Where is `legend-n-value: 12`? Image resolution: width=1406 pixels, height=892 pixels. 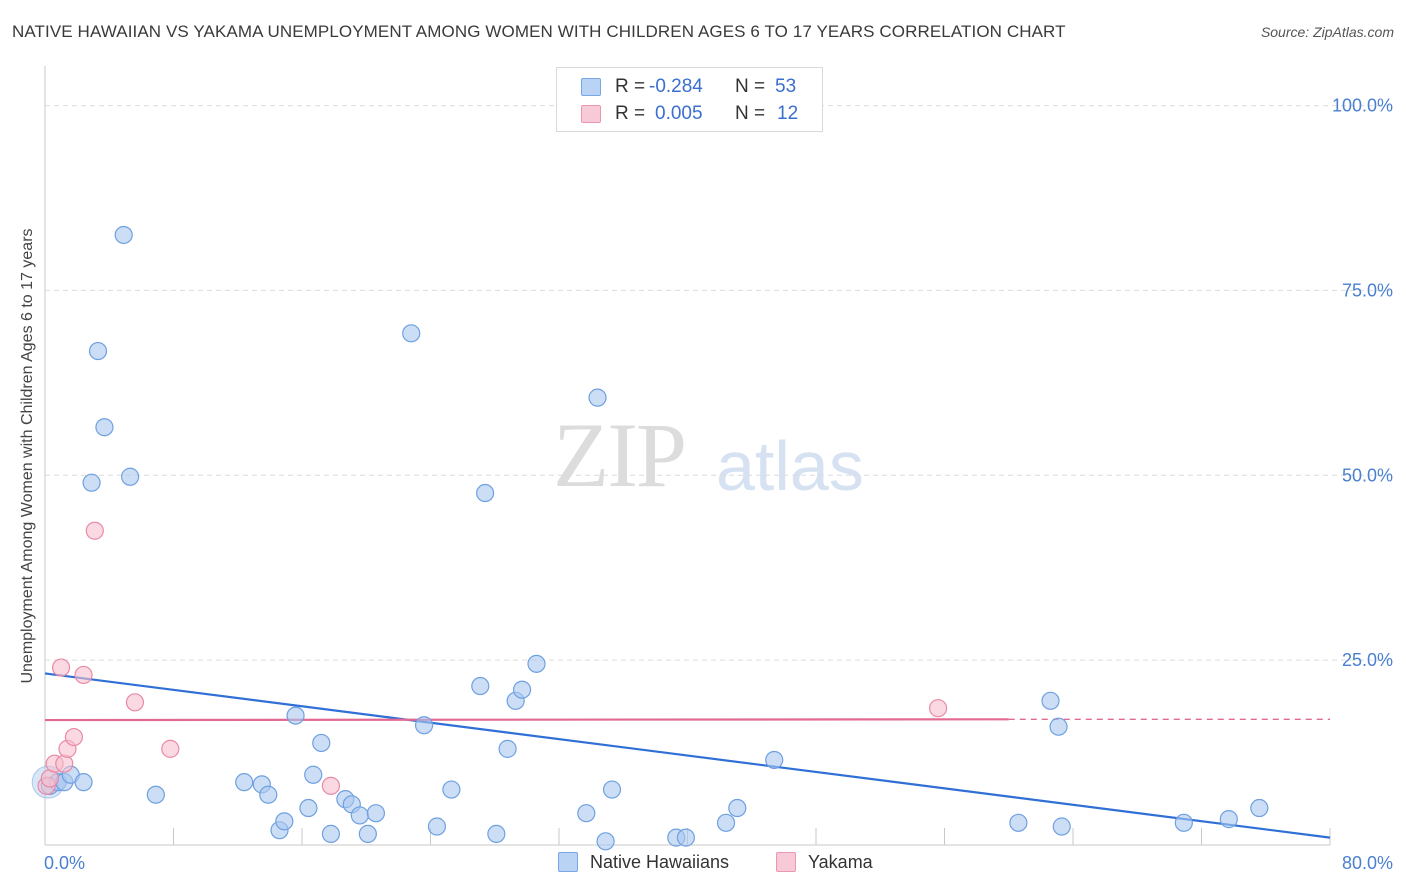 legend-n-value: 12 is located at coordinates (788, 113).